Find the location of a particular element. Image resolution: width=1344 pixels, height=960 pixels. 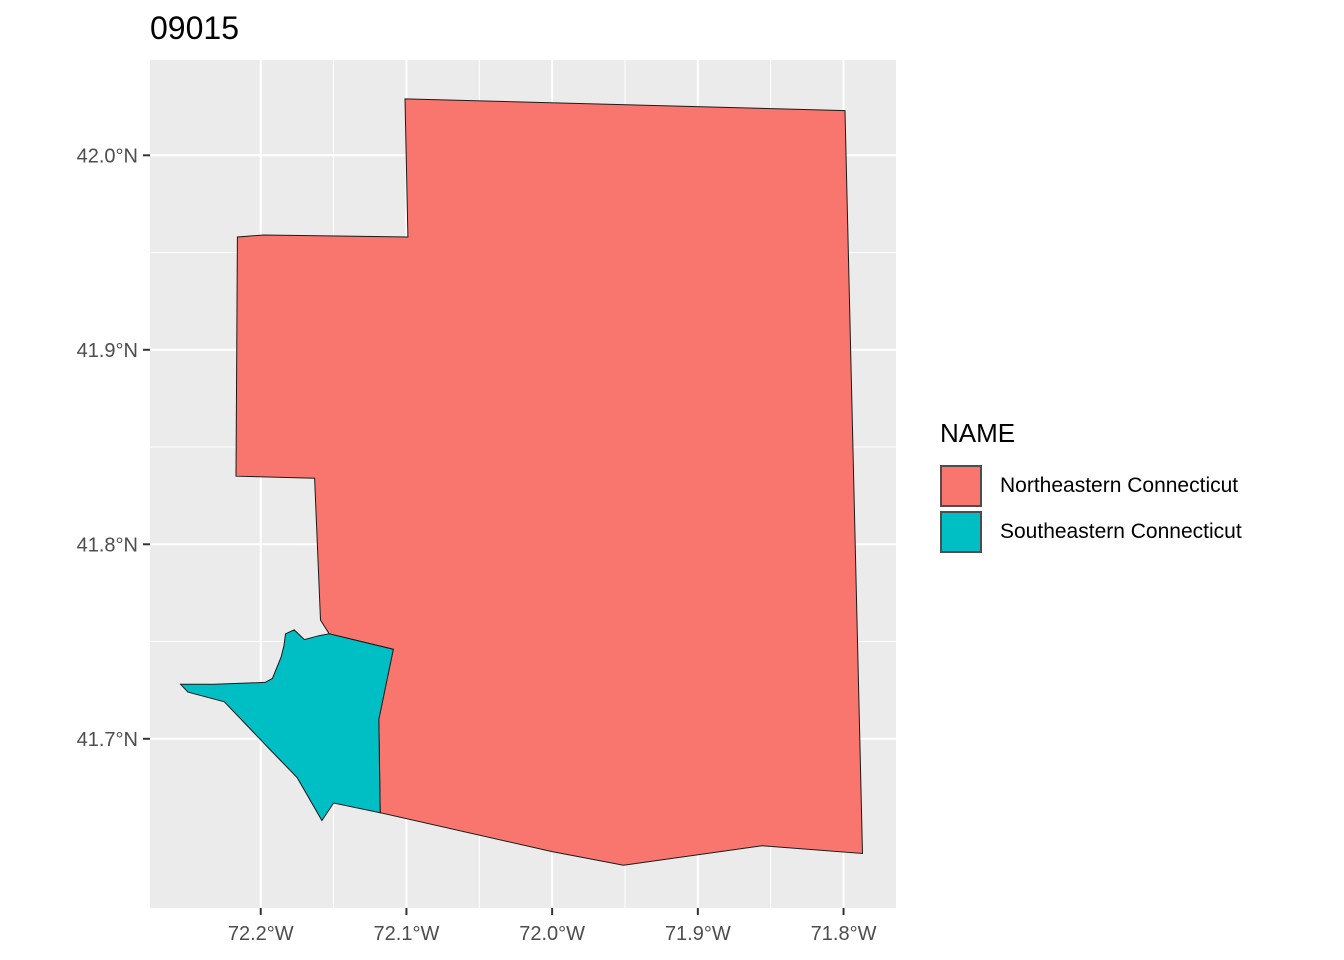

region-southeastern-connecticut is located at coordinates (286, 725).